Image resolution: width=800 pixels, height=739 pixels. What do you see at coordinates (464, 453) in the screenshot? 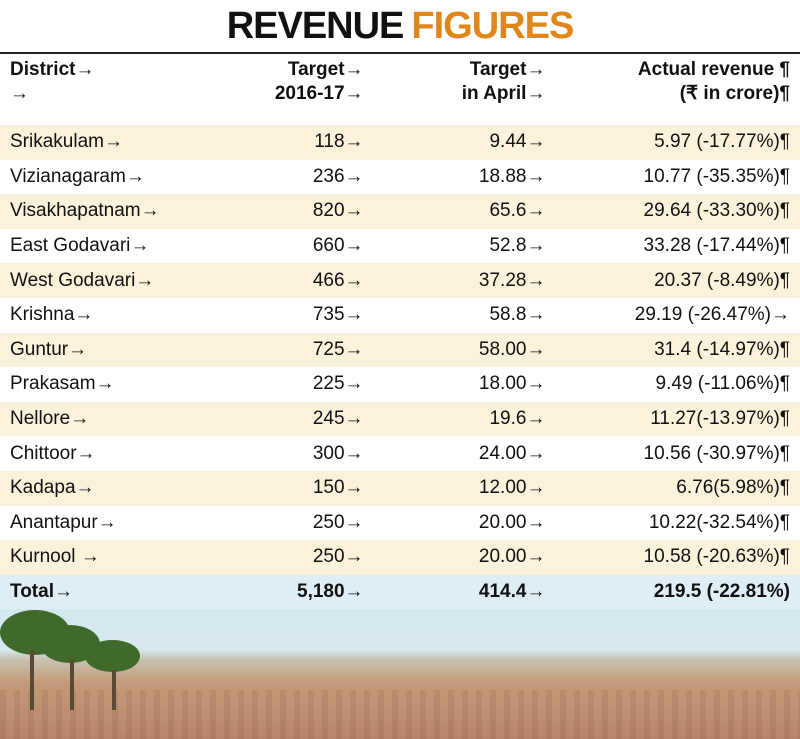
I see `april-target-cell: 24.00→` at bounding box center [464, 453].